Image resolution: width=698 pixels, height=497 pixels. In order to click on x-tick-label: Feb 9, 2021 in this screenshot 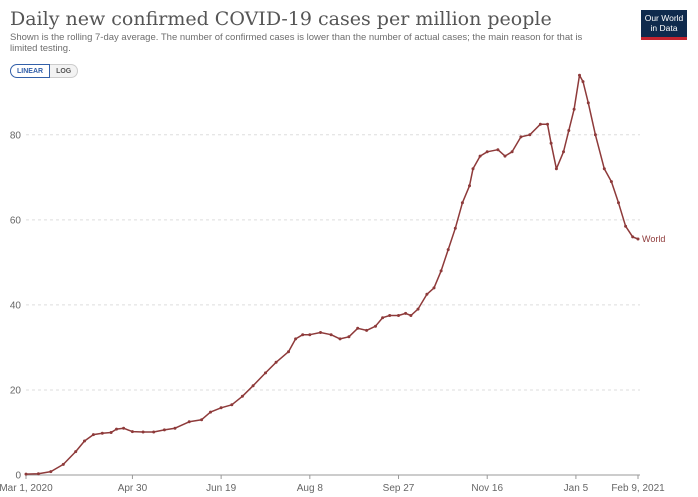, I will do `click(638, 488)`.